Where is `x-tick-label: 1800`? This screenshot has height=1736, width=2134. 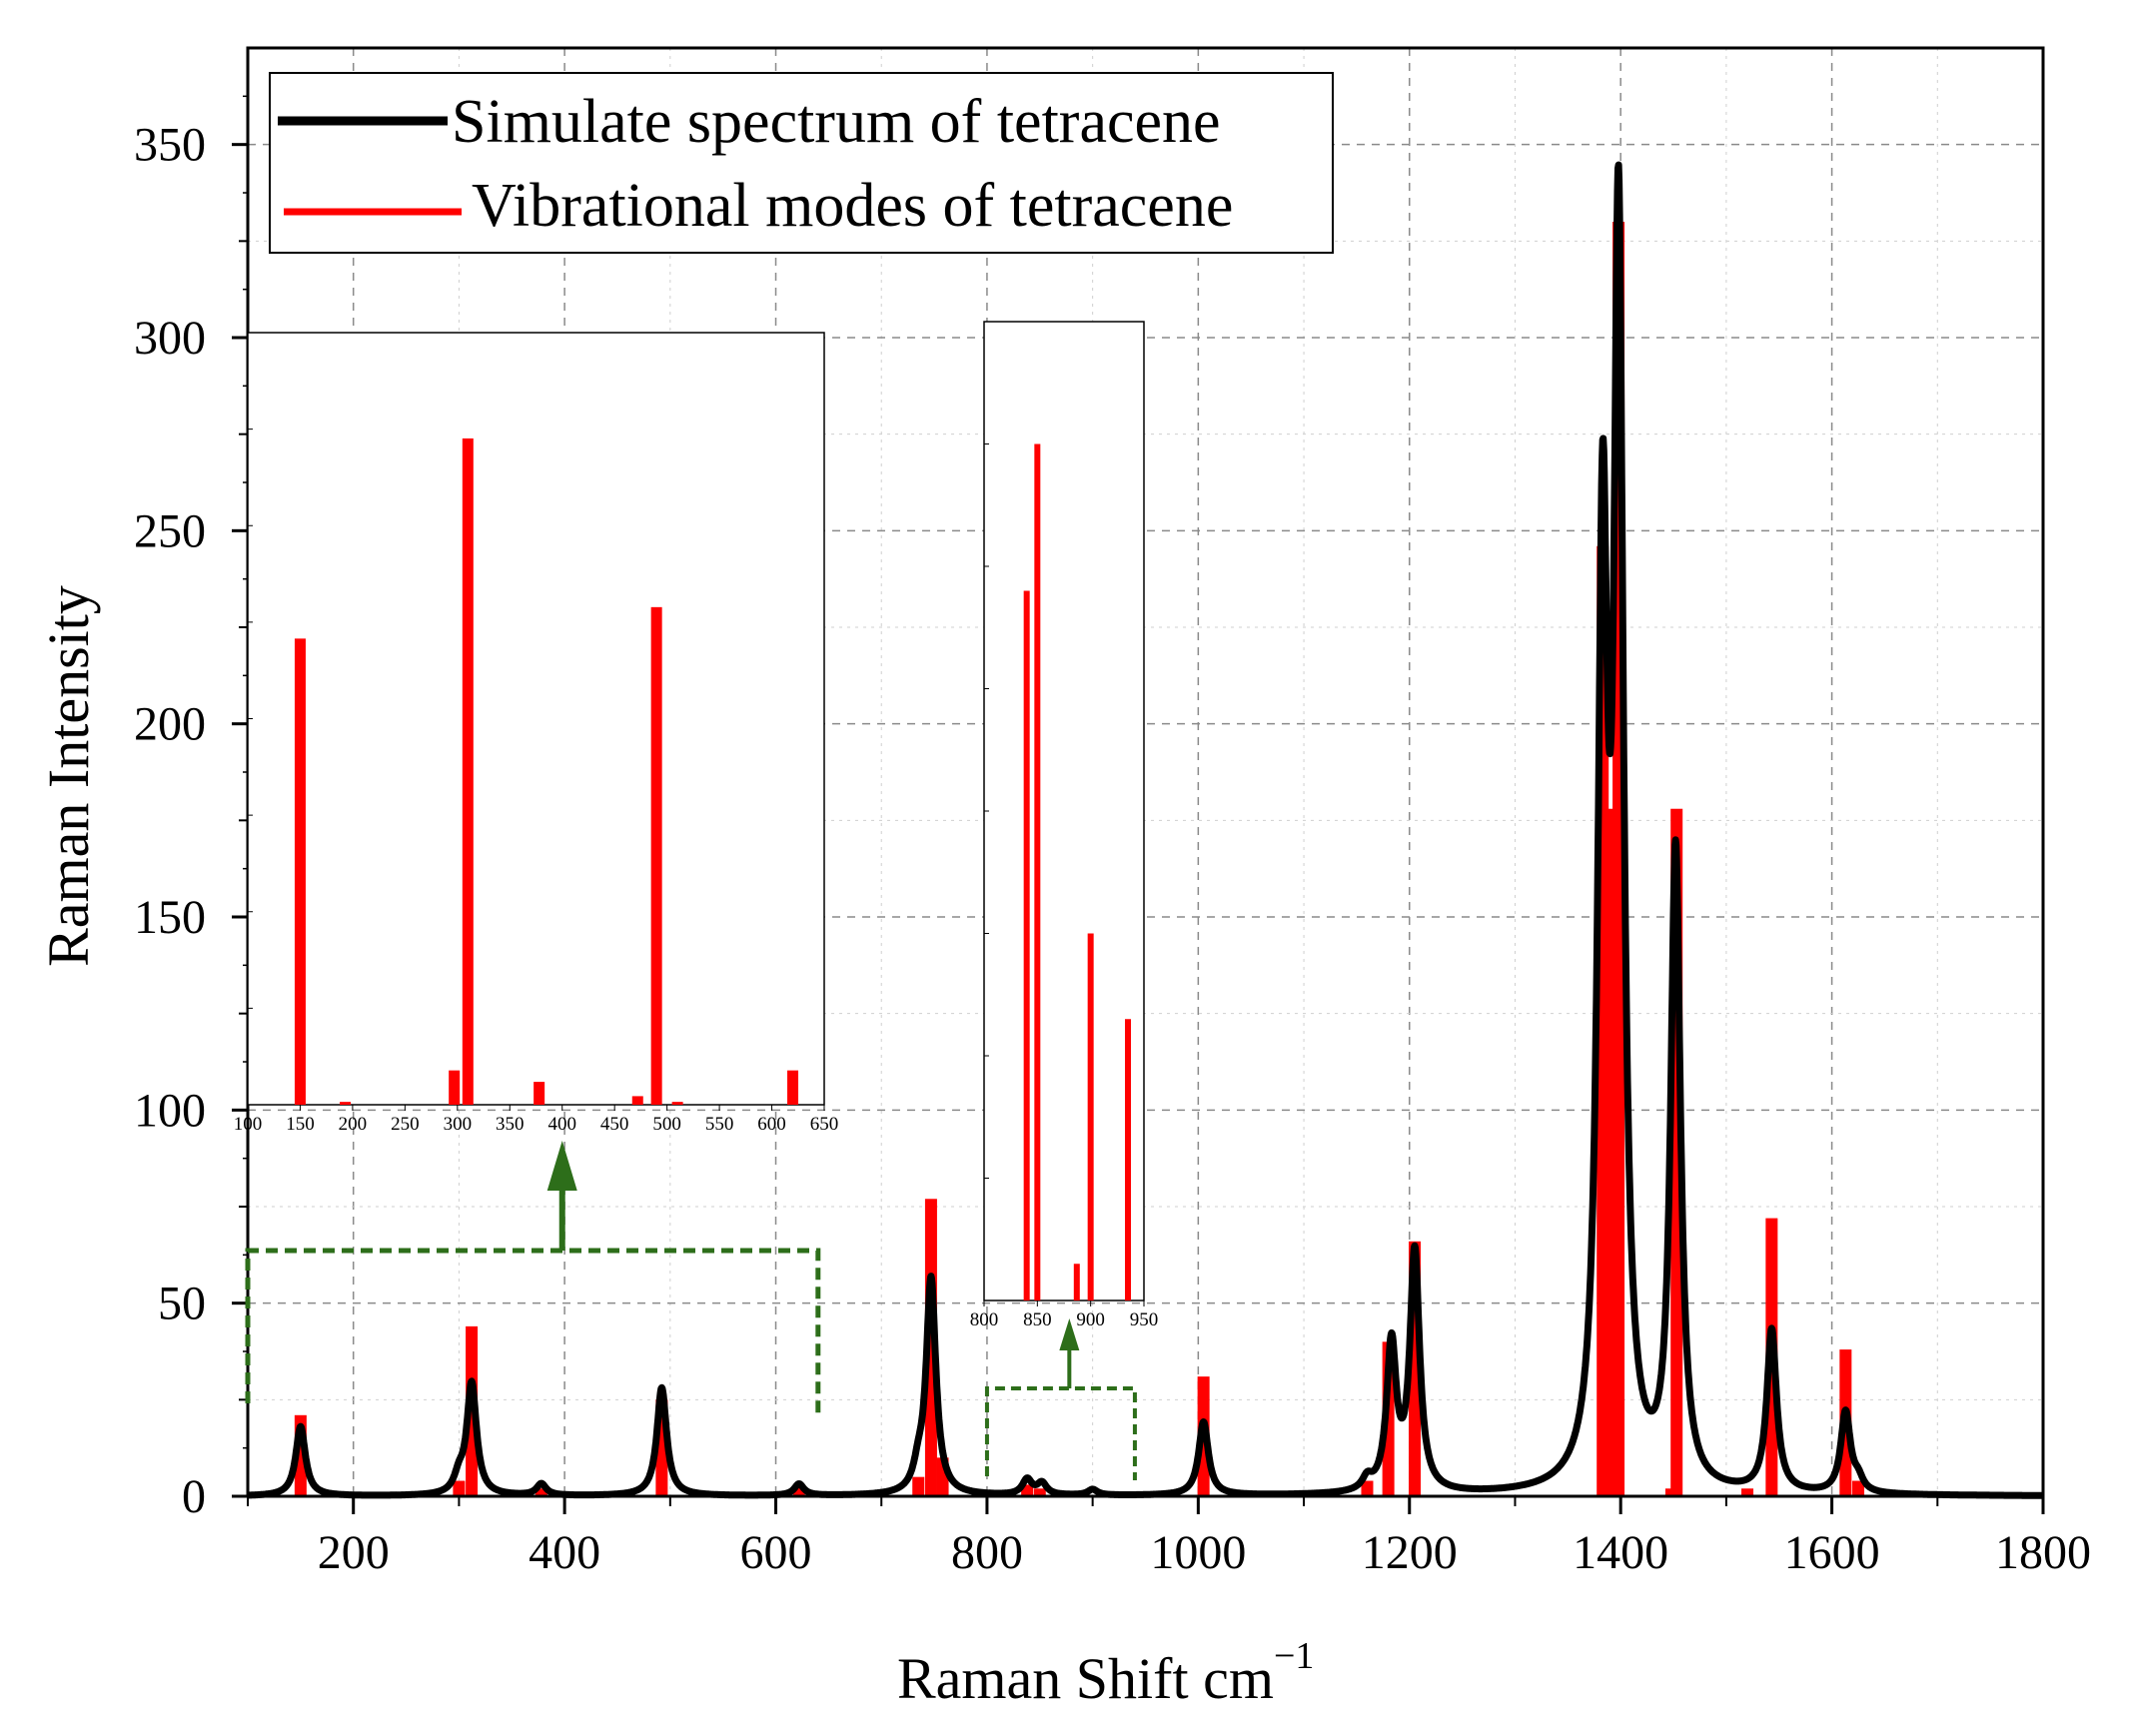 x-tick-label: 1800 is located at coordinates (2043, 1552).